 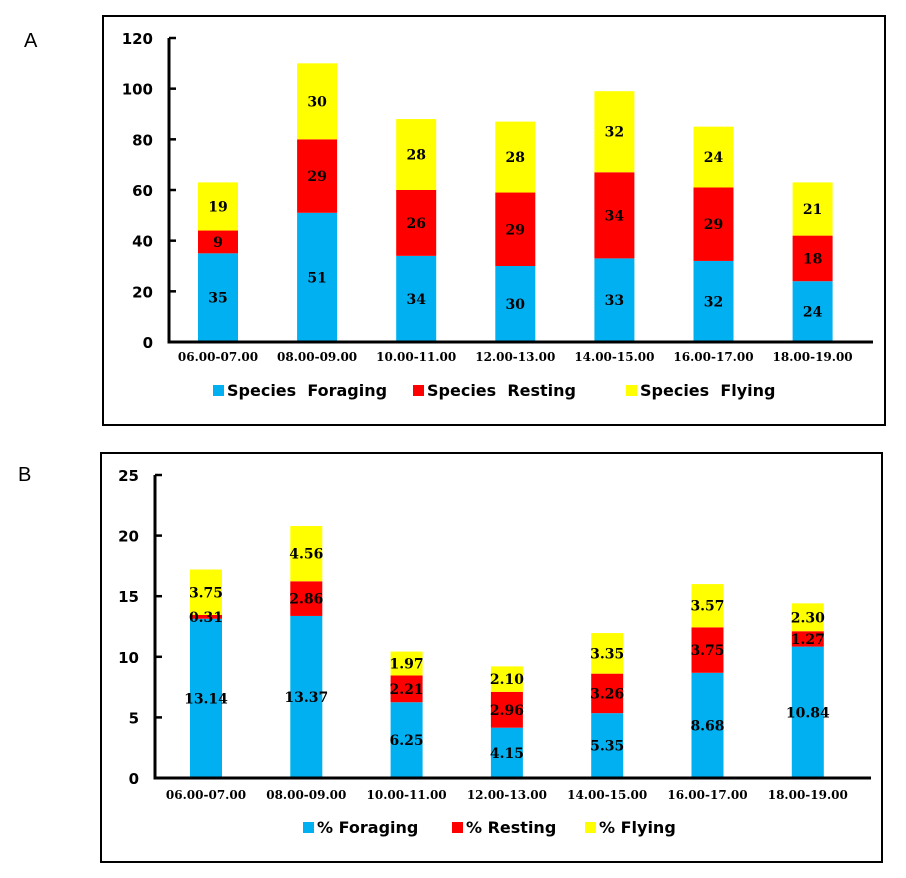 I want to click on data-label: 3.75, so click(x=707, y=651).